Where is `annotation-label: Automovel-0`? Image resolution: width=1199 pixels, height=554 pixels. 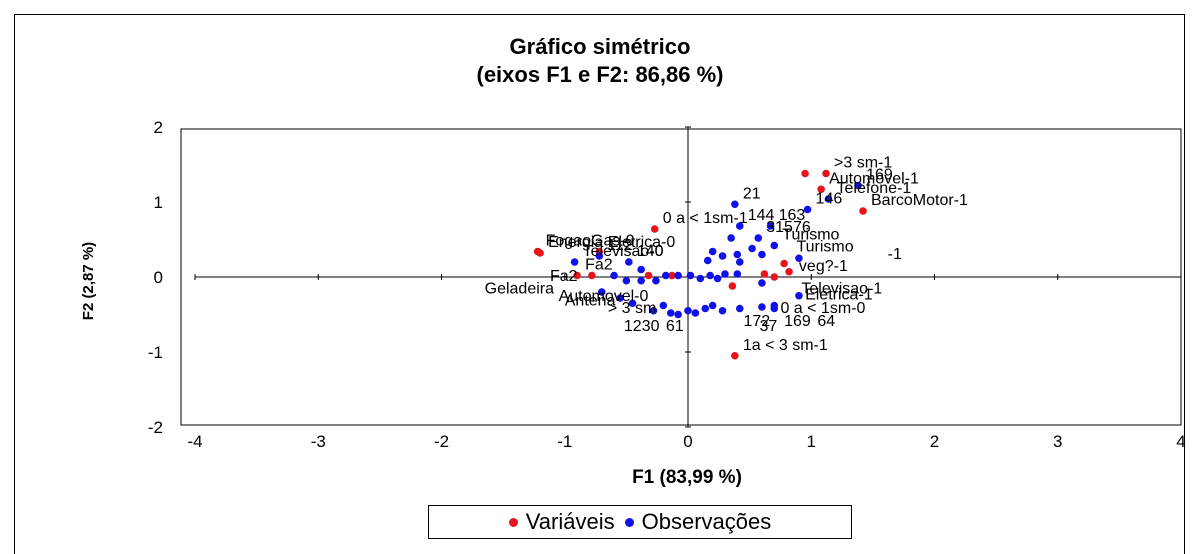 annotation-label: Automovel-0 is located at coordinates (604, 296).